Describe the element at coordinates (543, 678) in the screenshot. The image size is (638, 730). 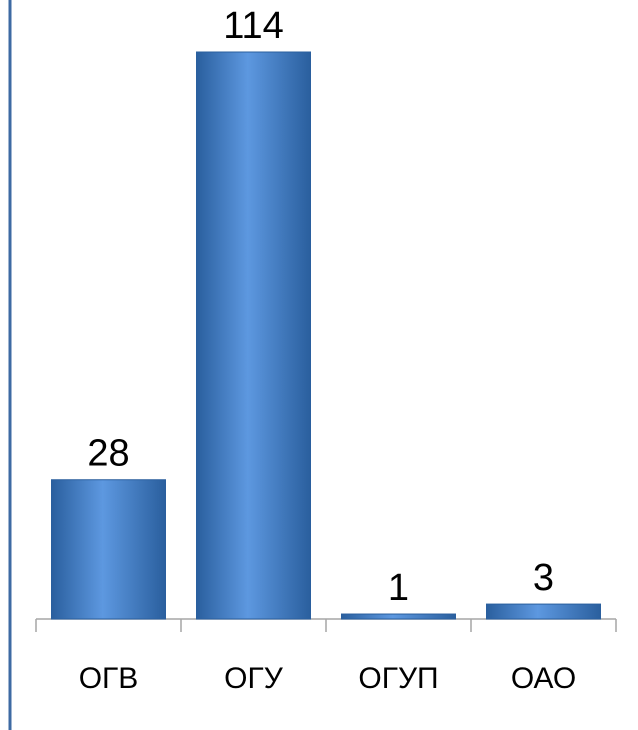
I see `category-label: ОАО` at that location.